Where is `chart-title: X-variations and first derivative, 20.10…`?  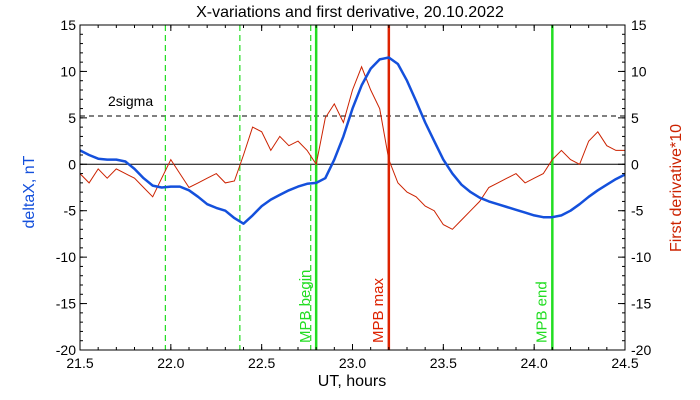 chart-title: X-variations and first derivative, 20.10… is located at coordinates (350, 12).